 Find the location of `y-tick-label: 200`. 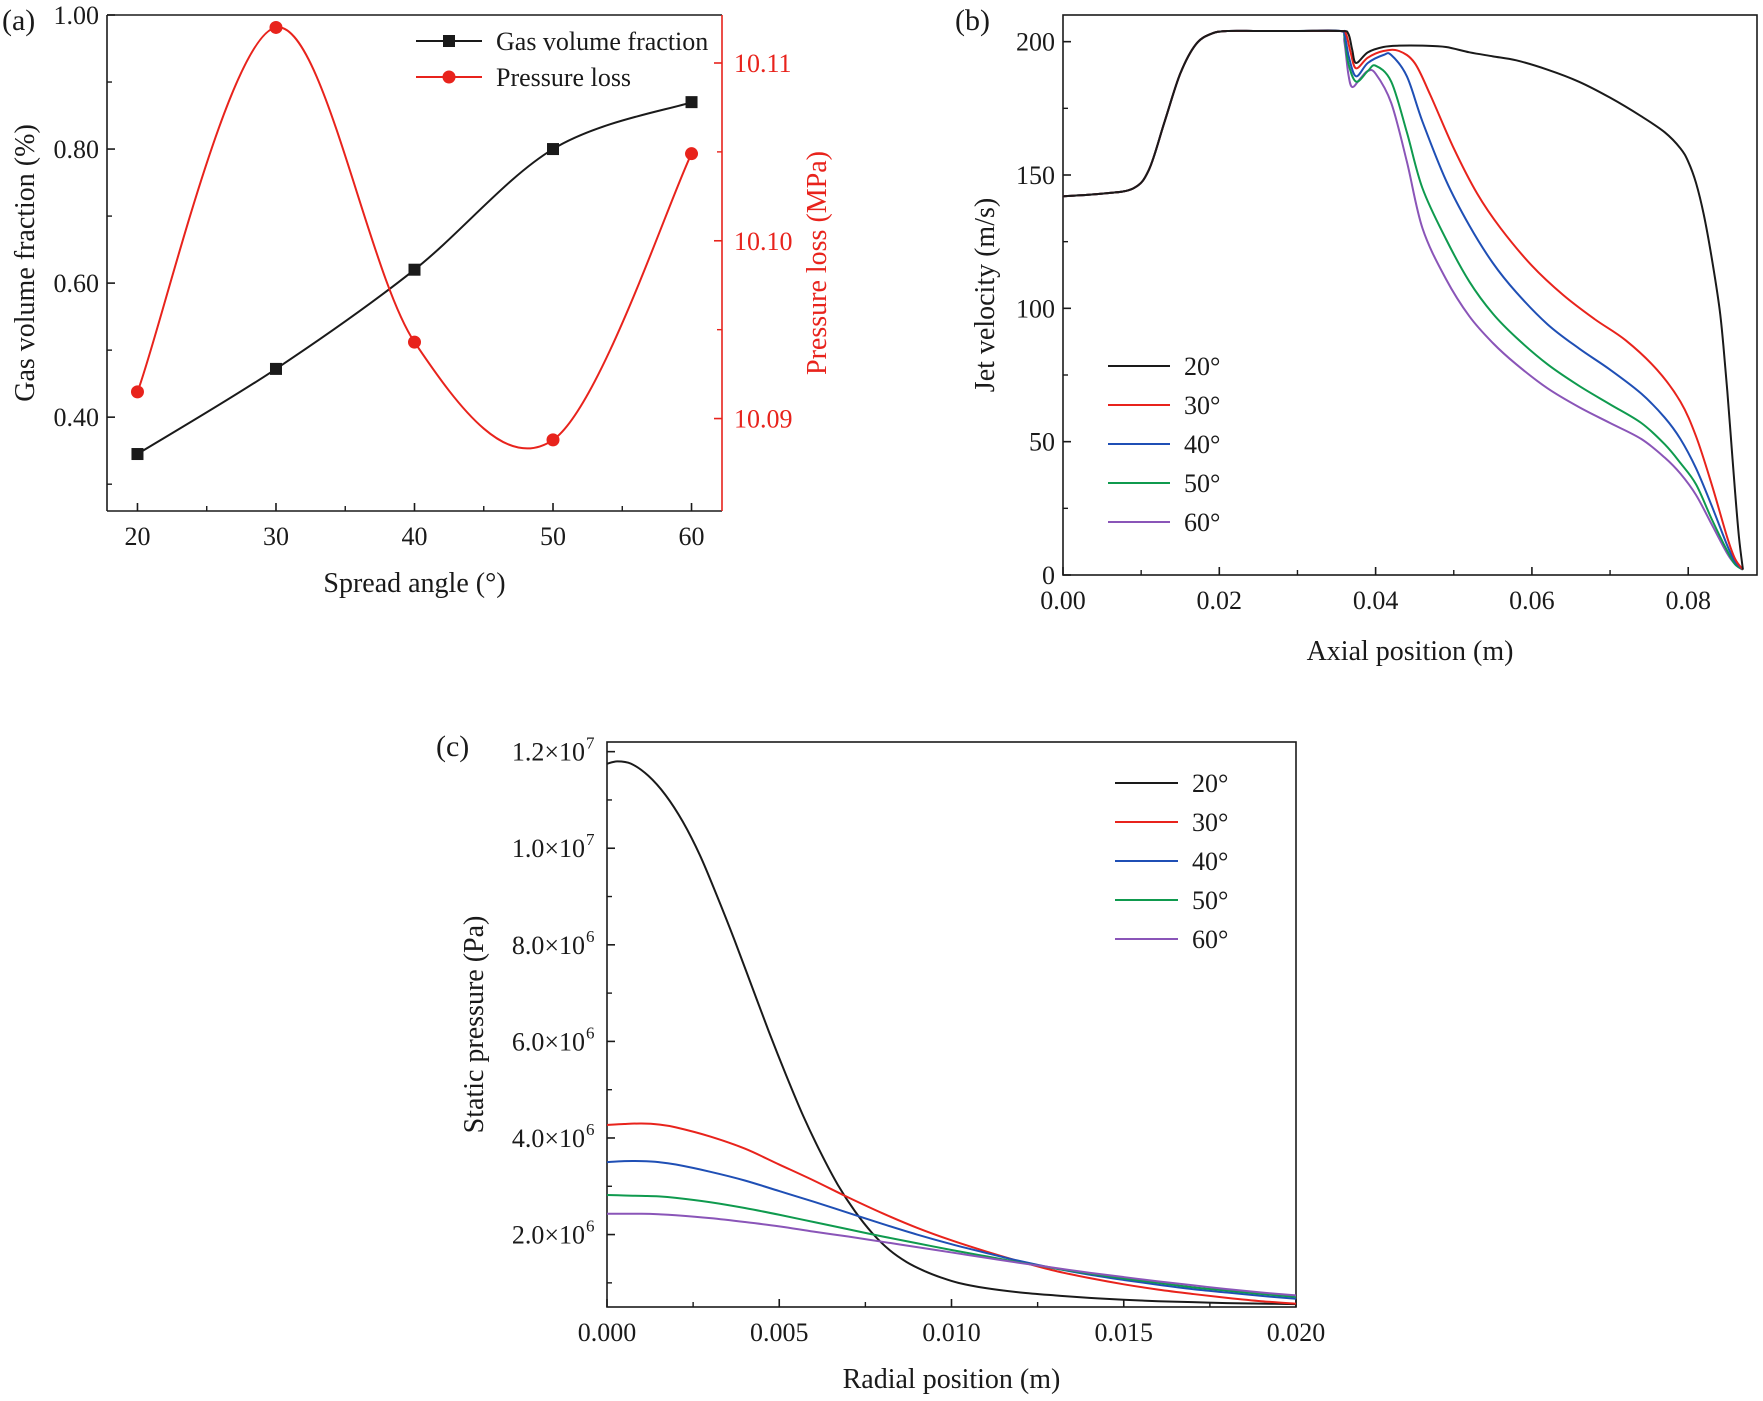

y-tick-label: 200 is located at coordinates (1035, 42).